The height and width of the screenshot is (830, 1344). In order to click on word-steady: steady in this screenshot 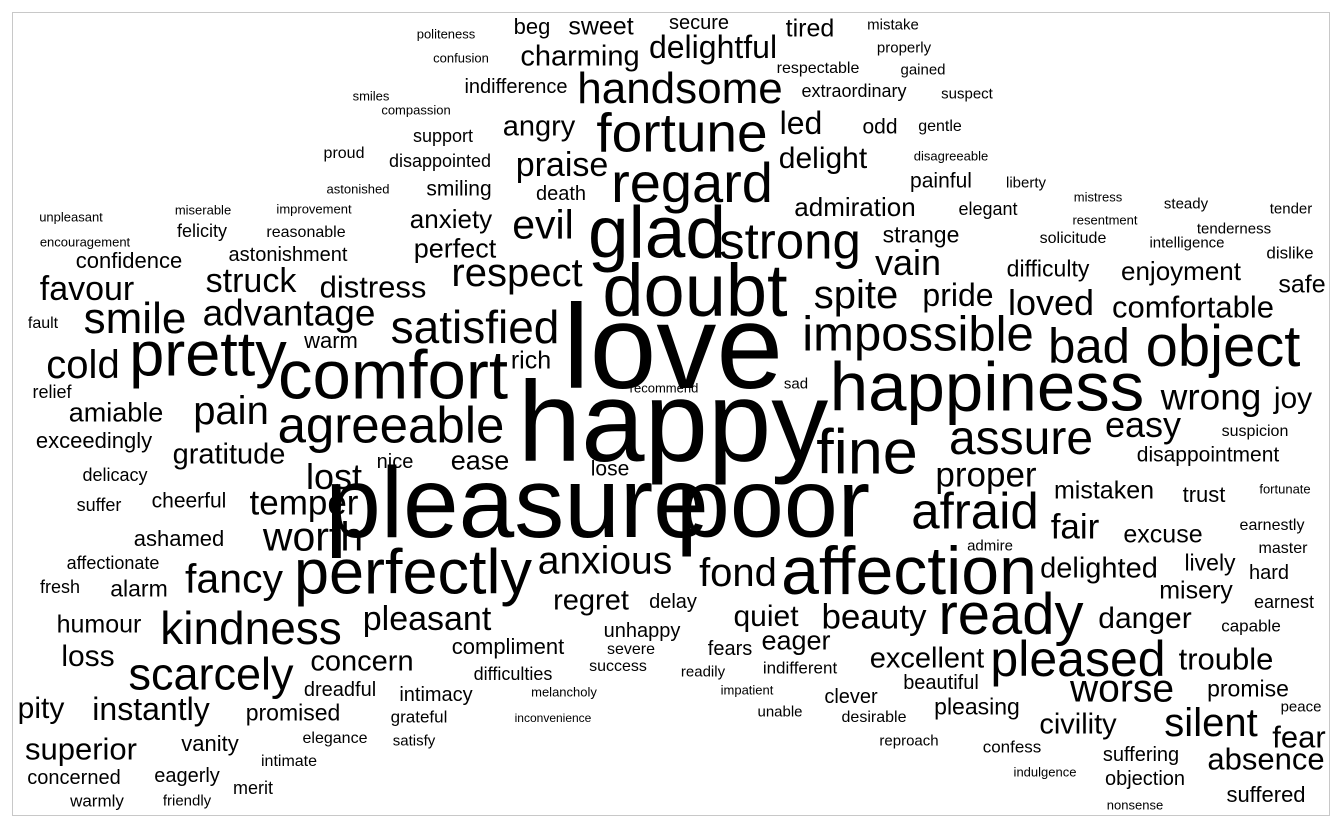, I will do `click(1186, 204)`.